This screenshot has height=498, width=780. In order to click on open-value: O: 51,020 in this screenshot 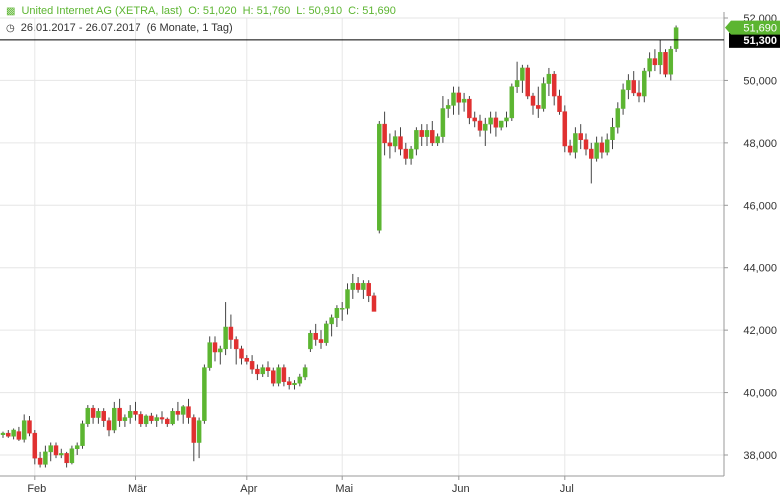, I will do `click(212, 11)`.